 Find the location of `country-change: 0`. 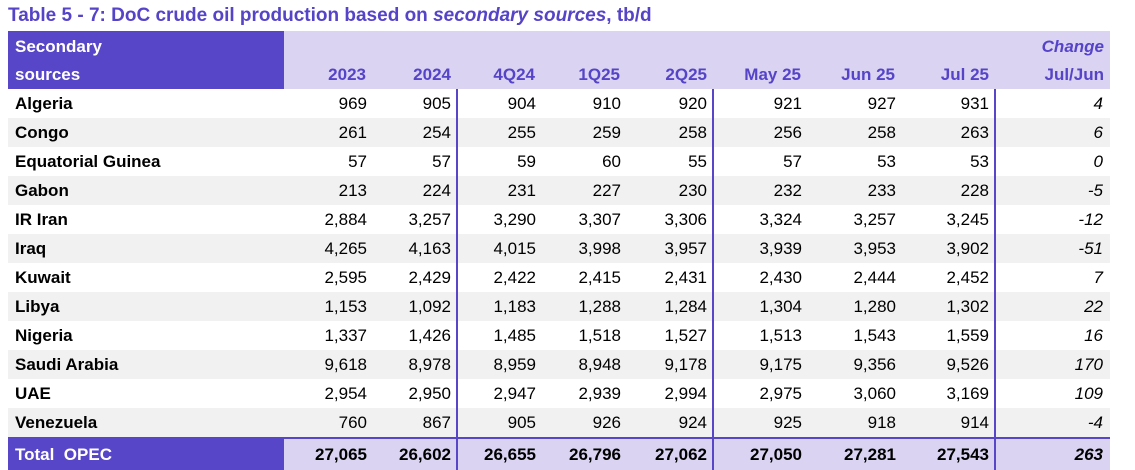

country-change: 0 is located at coordinates (1098, 161).